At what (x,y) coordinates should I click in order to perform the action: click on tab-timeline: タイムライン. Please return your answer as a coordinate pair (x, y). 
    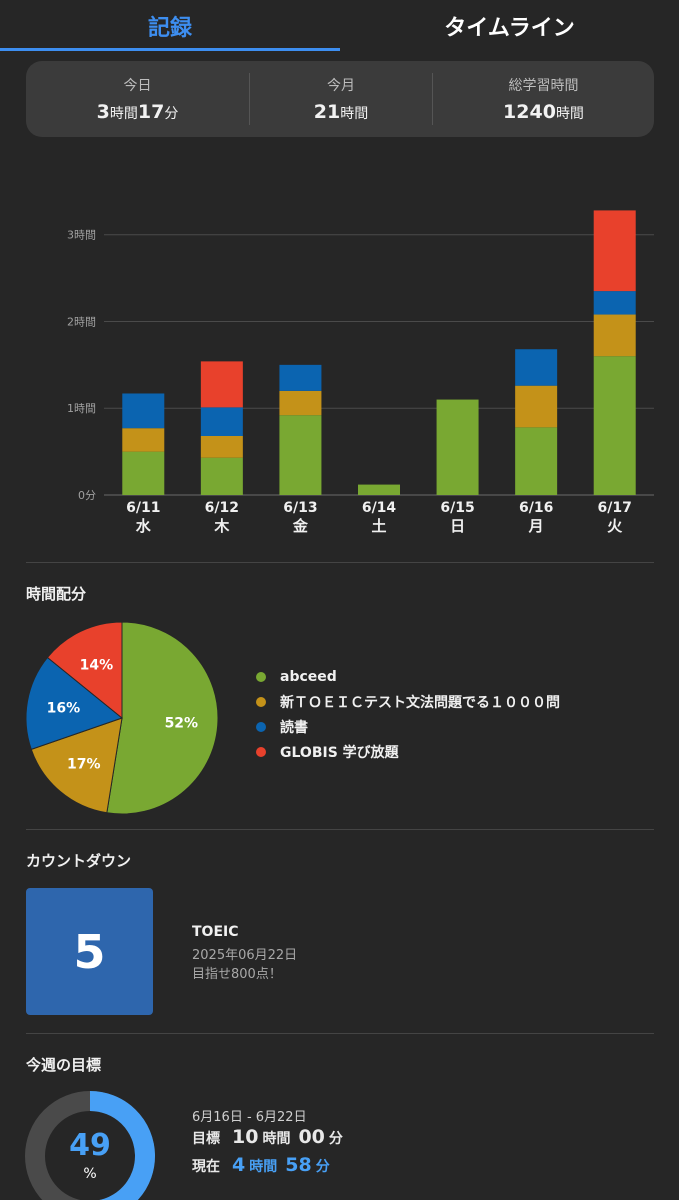
    Looking at the image, I should click on (509, 28).